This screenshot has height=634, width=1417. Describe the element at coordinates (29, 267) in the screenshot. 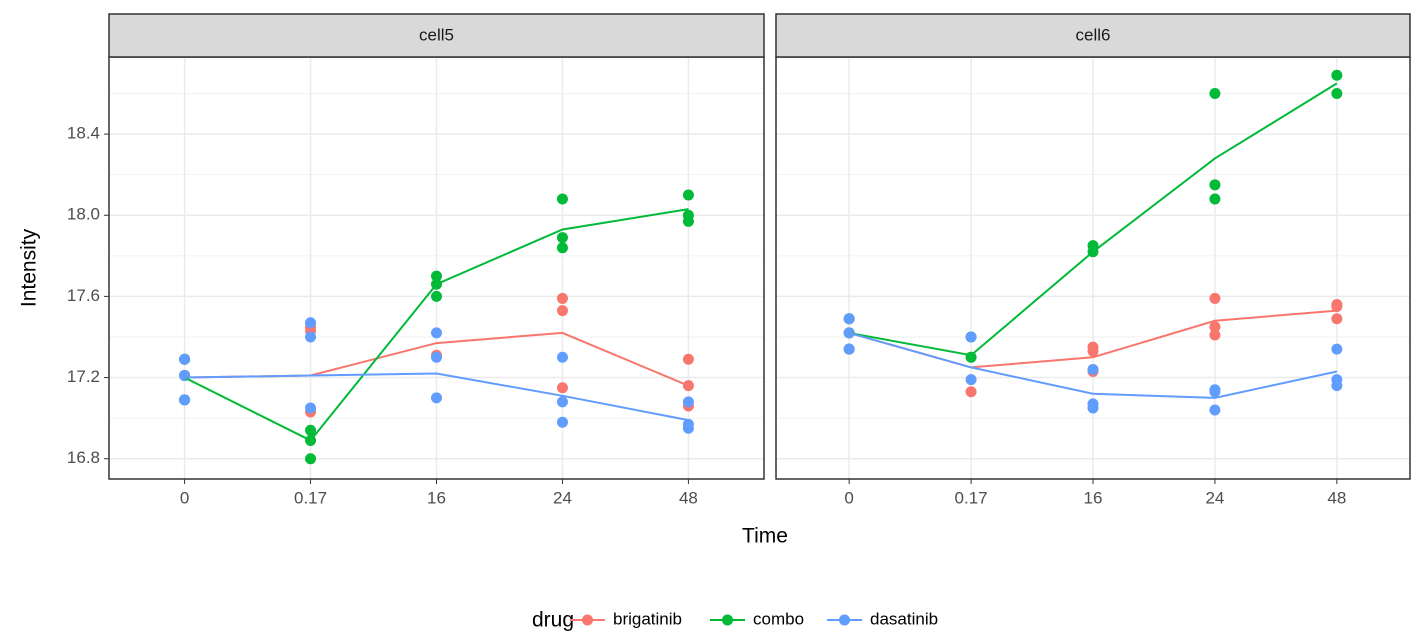

I see `y-axis-title: Intensity` at that location.